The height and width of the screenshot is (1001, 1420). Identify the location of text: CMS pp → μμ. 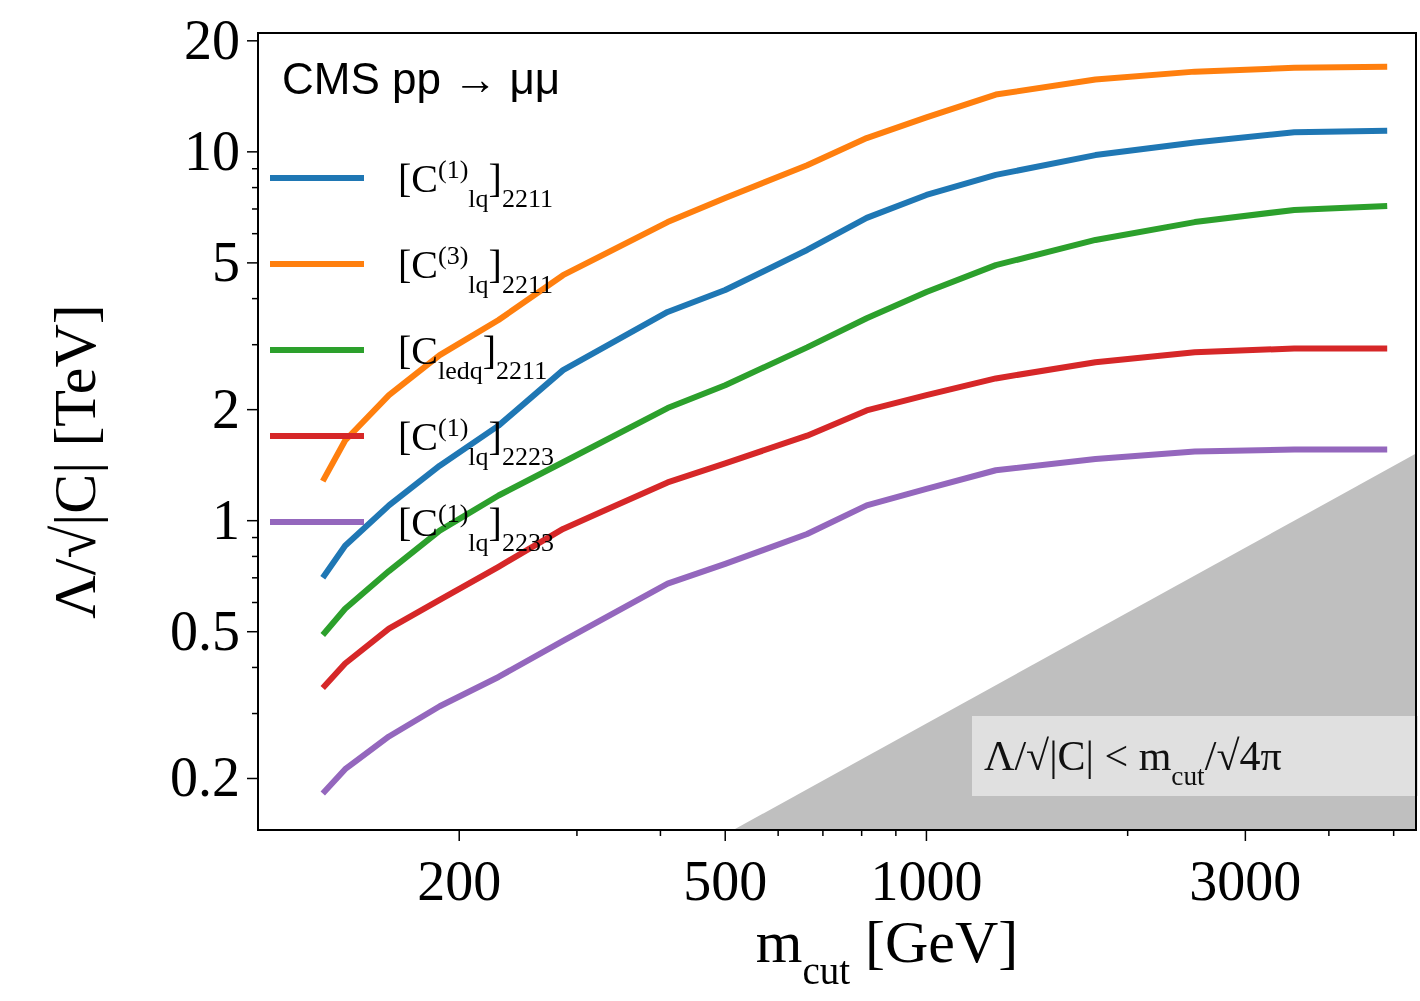
(421, 78).